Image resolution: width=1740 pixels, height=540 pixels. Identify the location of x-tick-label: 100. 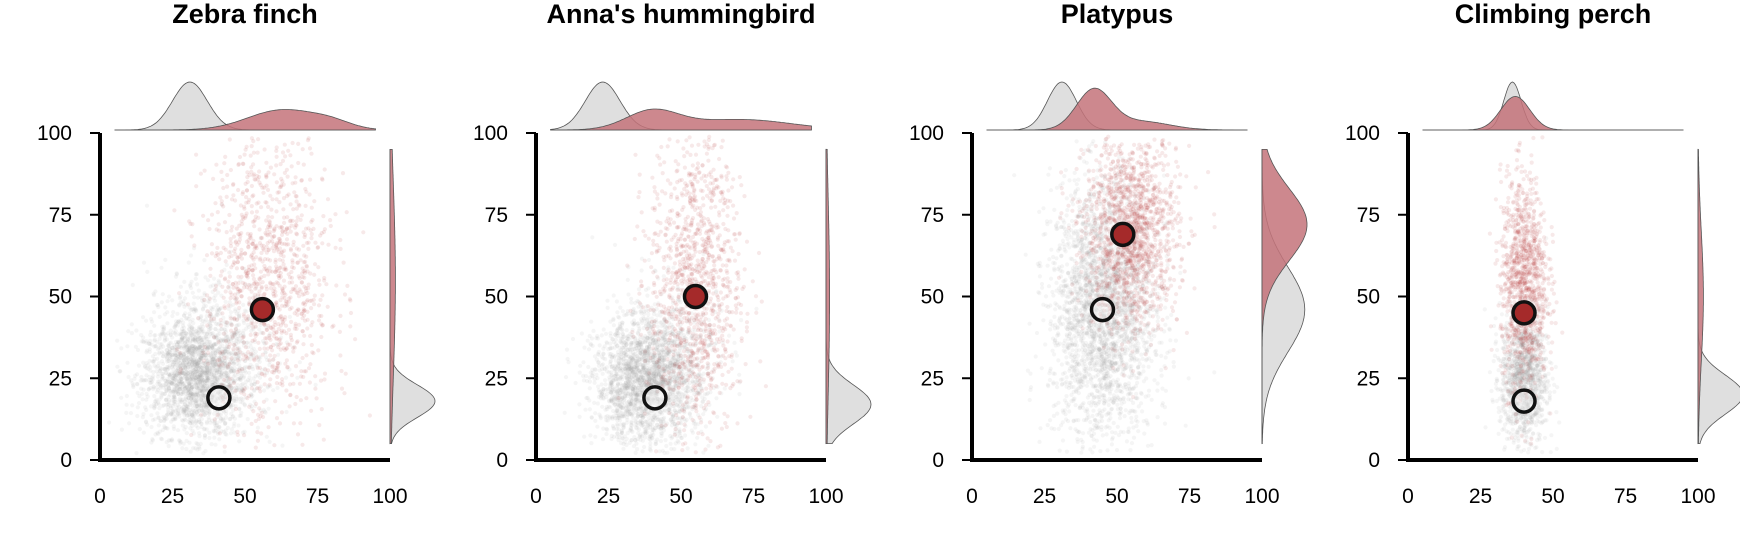
(389, 496).